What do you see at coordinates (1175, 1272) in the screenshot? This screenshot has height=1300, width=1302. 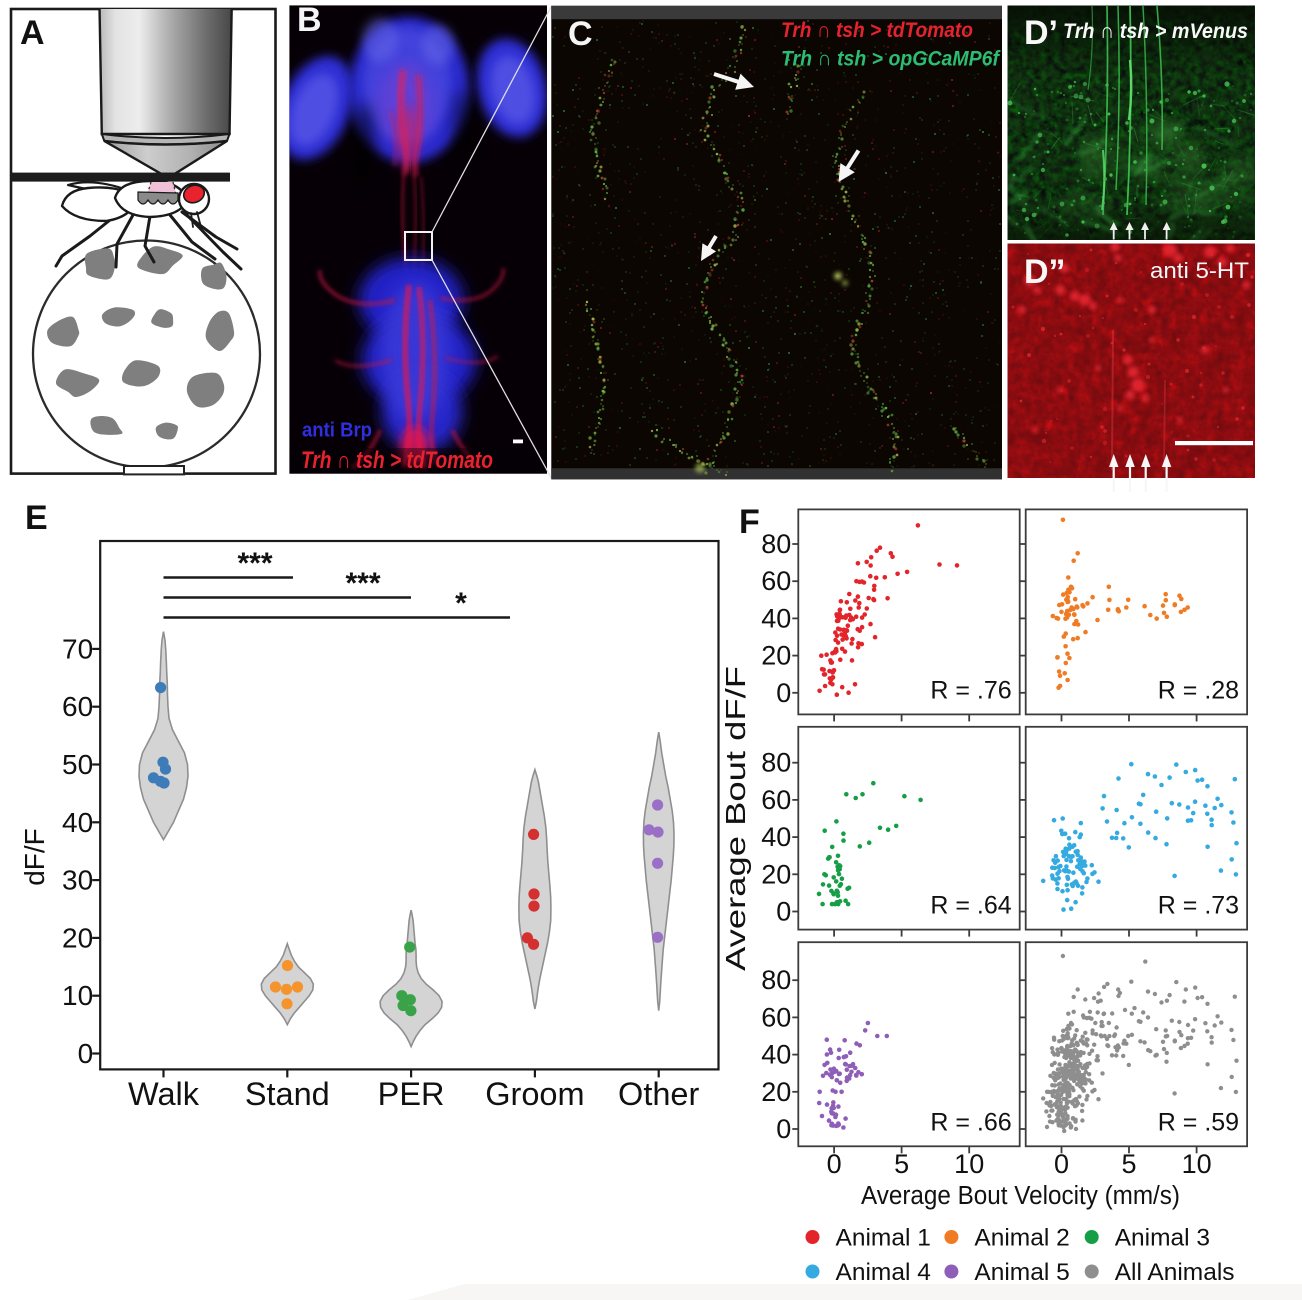 I see `svg-text: All Animals` at bounding box center [1175, 1272].